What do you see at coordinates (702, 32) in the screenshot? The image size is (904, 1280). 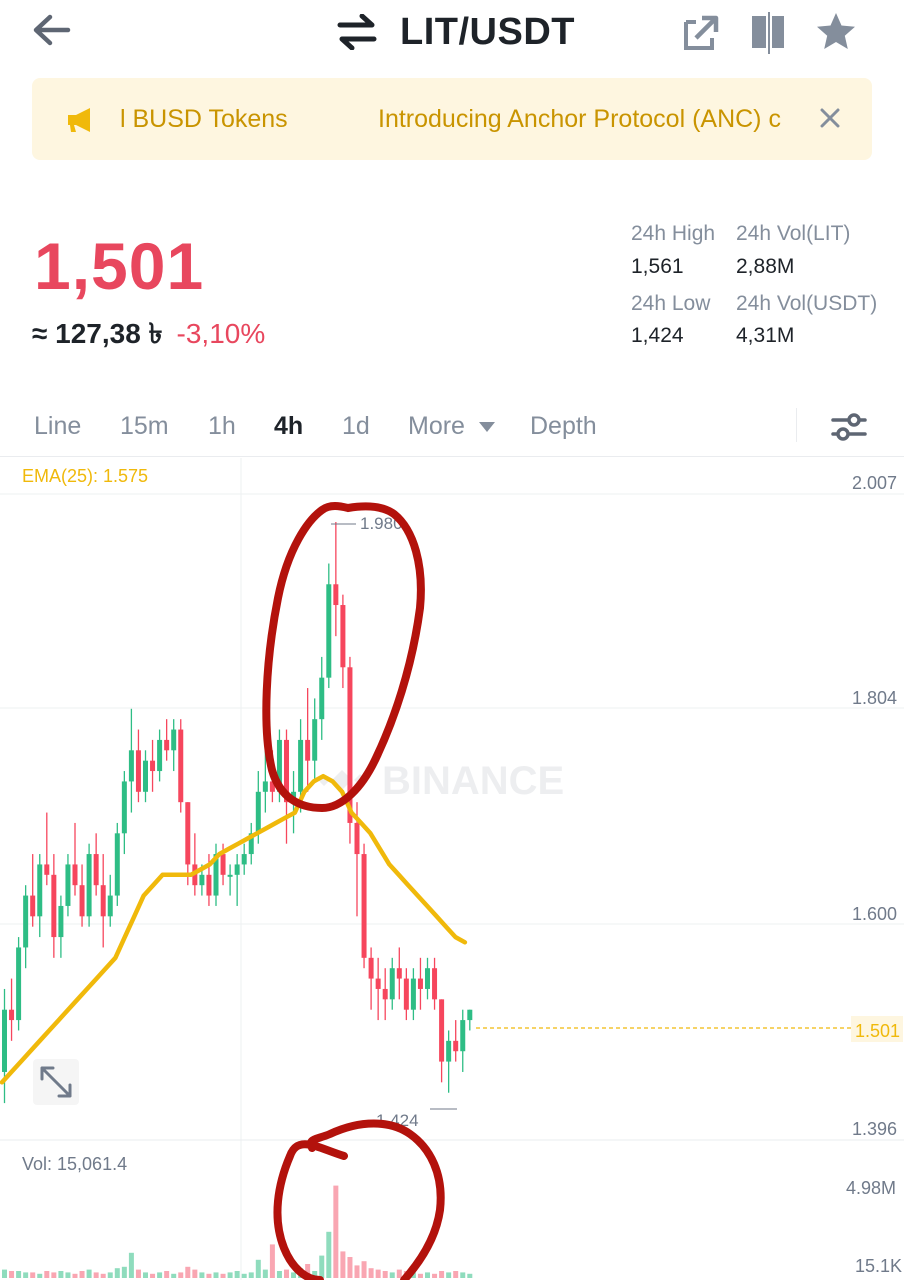 I see `share-icon` at bounding box center [702, 32].